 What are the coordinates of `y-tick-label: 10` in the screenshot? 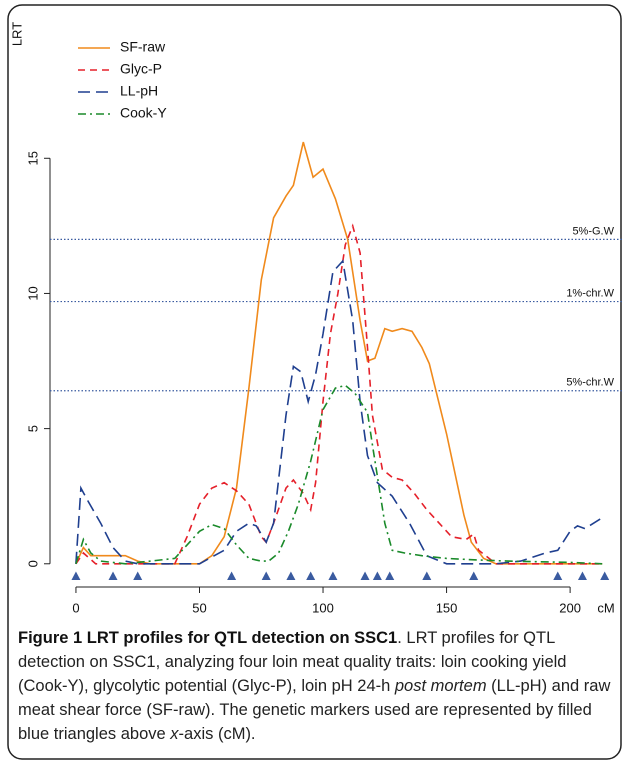 It's located at (32, 293).